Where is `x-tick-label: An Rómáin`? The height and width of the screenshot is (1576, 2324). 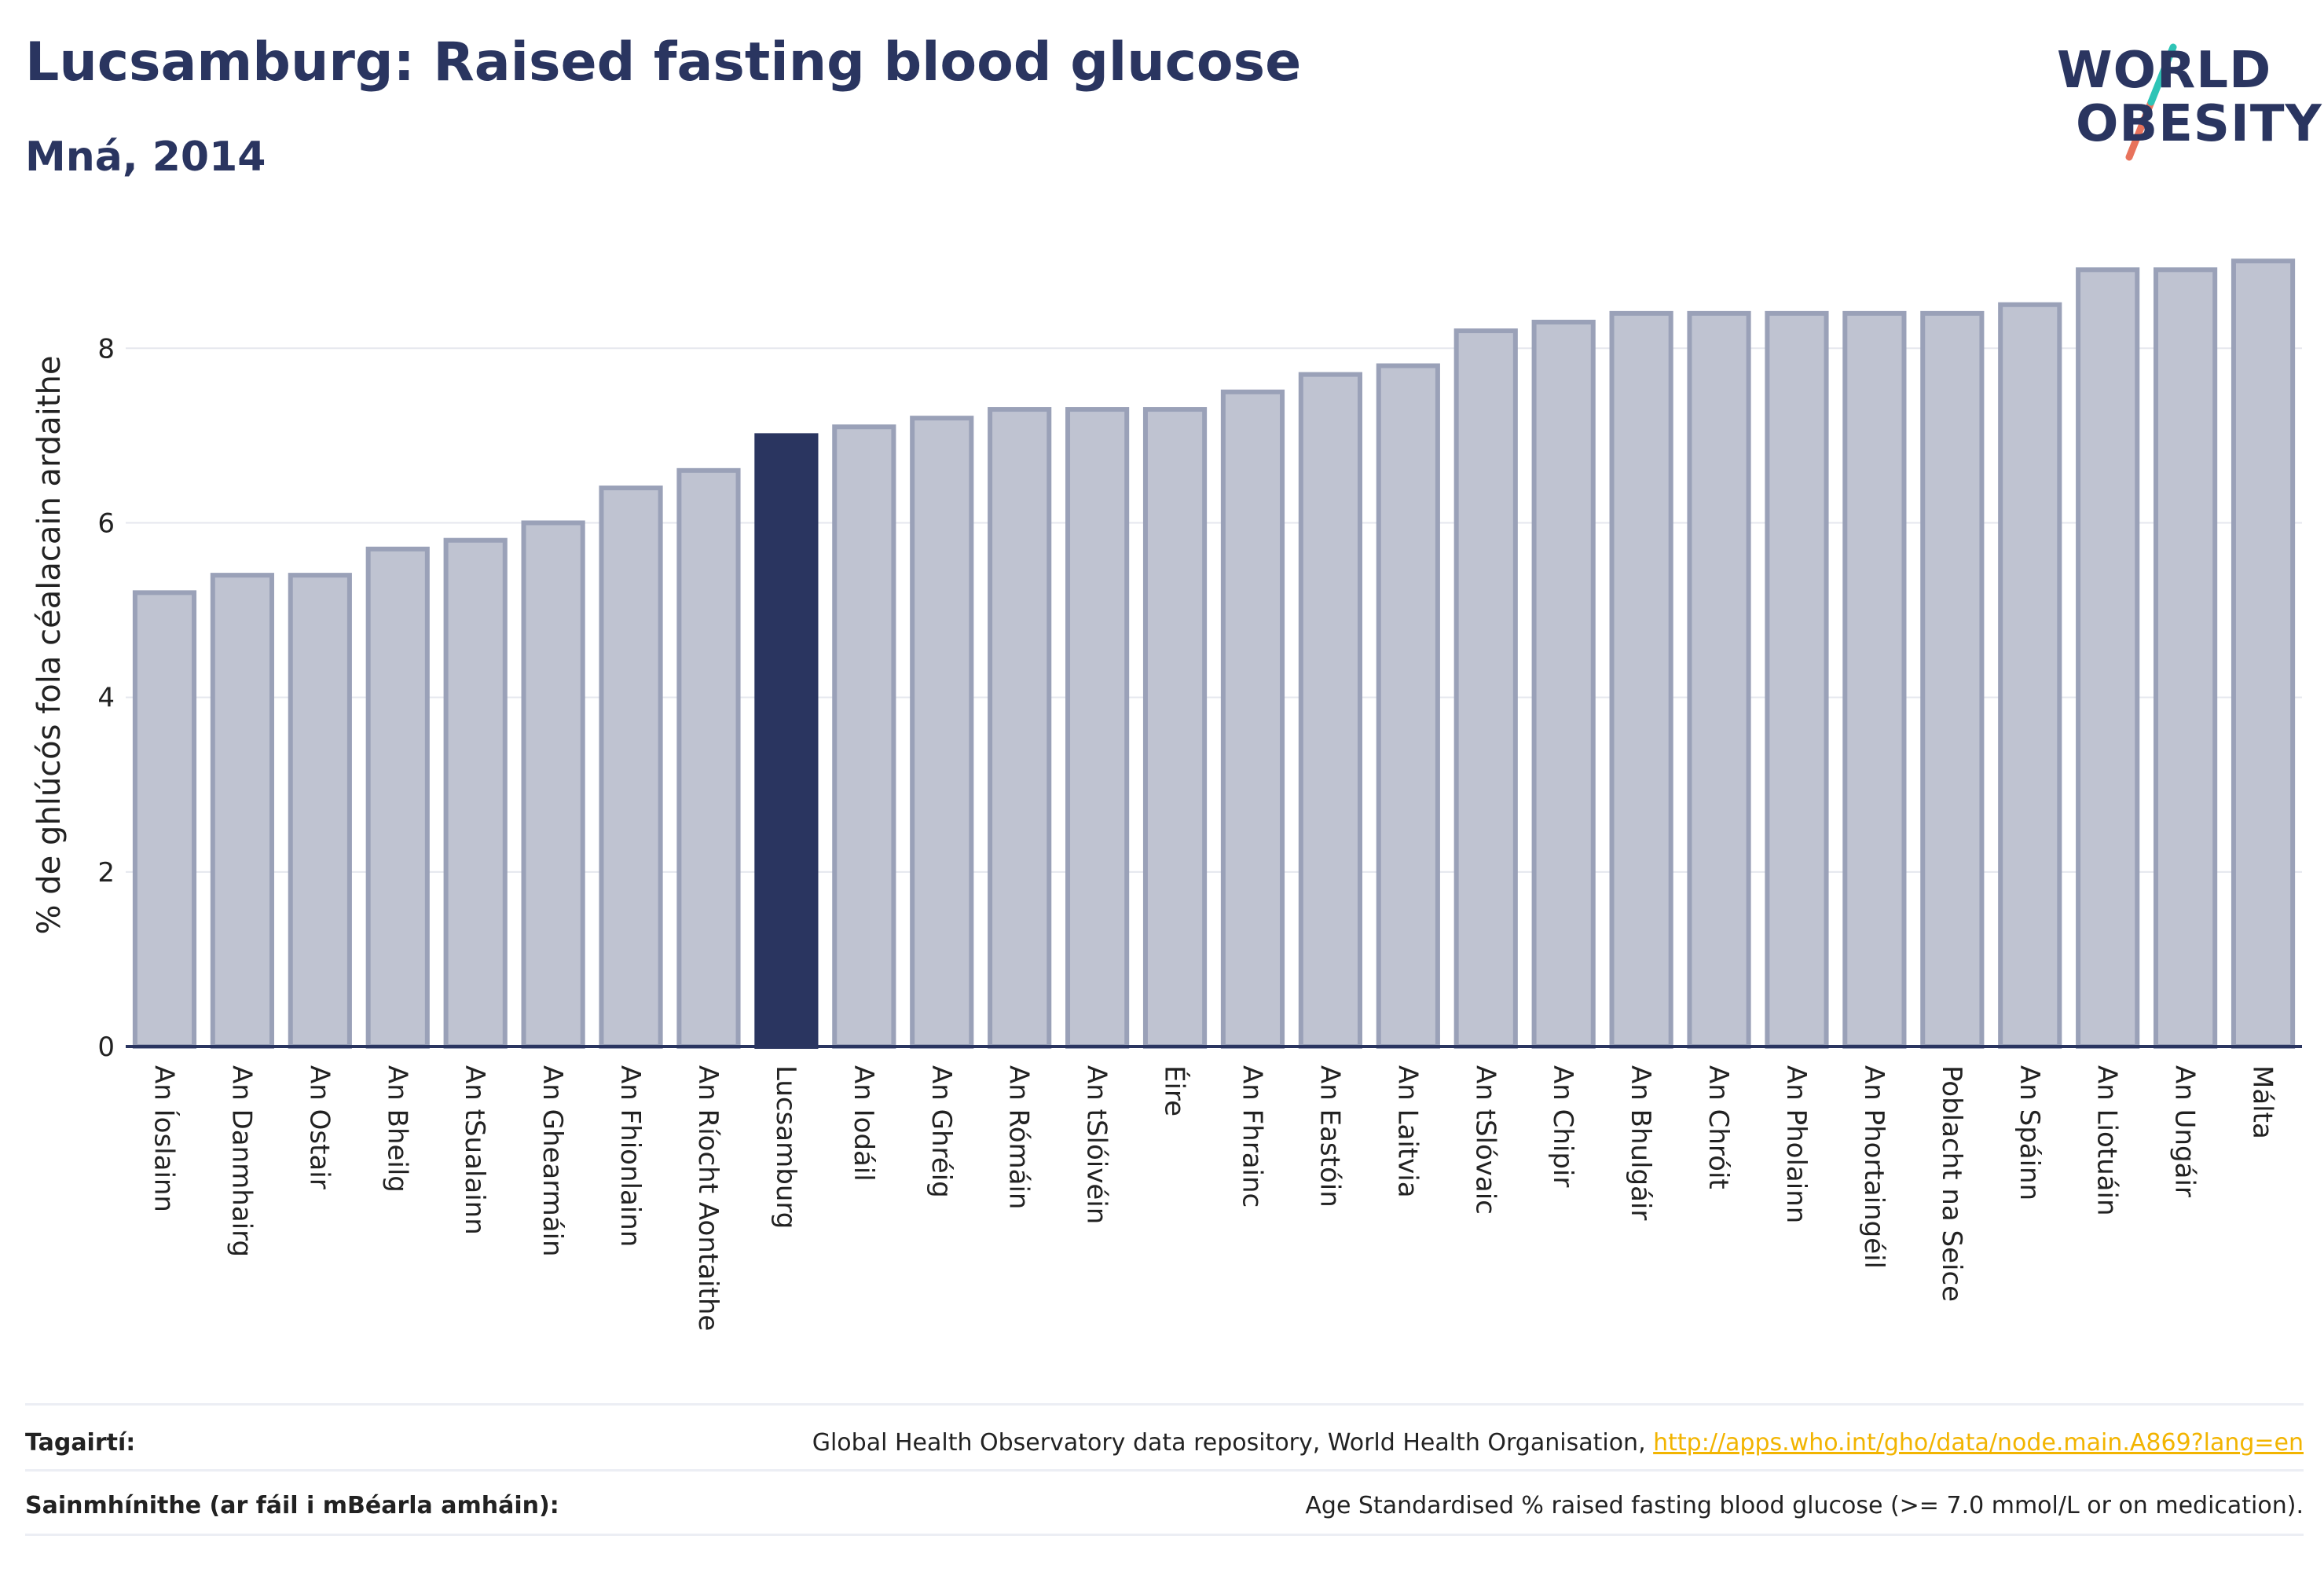
x-tick-label: An Rómáin is located at coordinates (1019, 1137).